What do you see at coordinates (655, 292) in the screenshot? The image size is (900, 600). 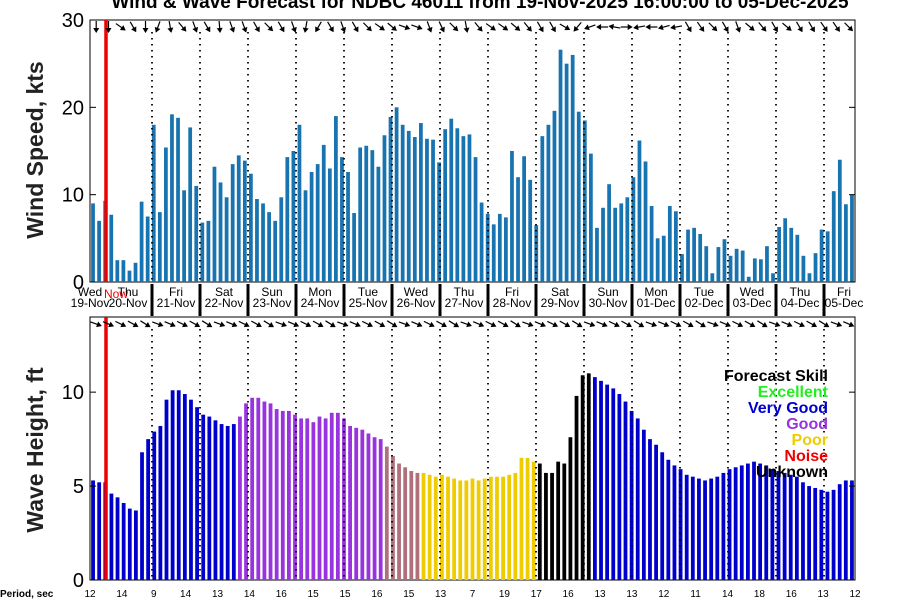 I see `day-name-label: Mon` at bounding box center [655, 292].